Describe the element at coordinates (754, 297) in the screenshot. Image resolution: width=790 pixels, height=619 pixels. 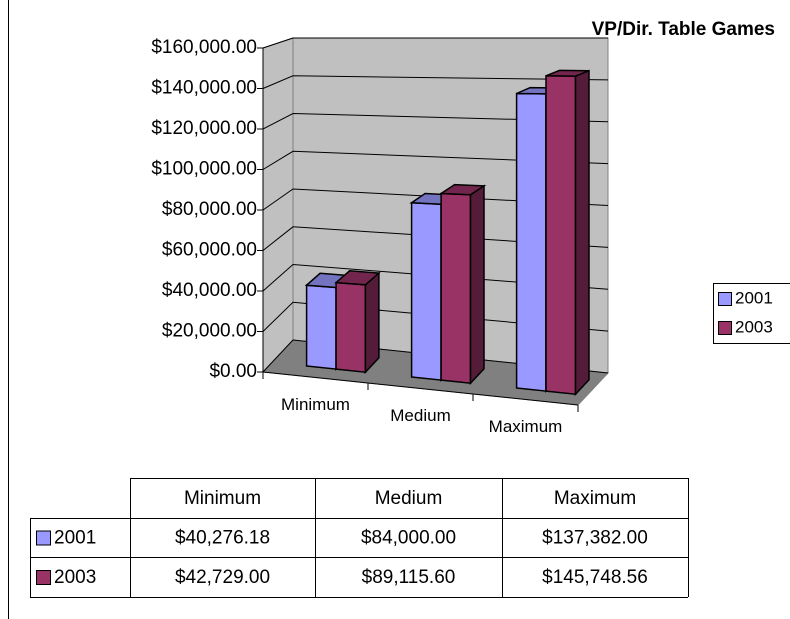
I see `legend-label: 2001` at that location.